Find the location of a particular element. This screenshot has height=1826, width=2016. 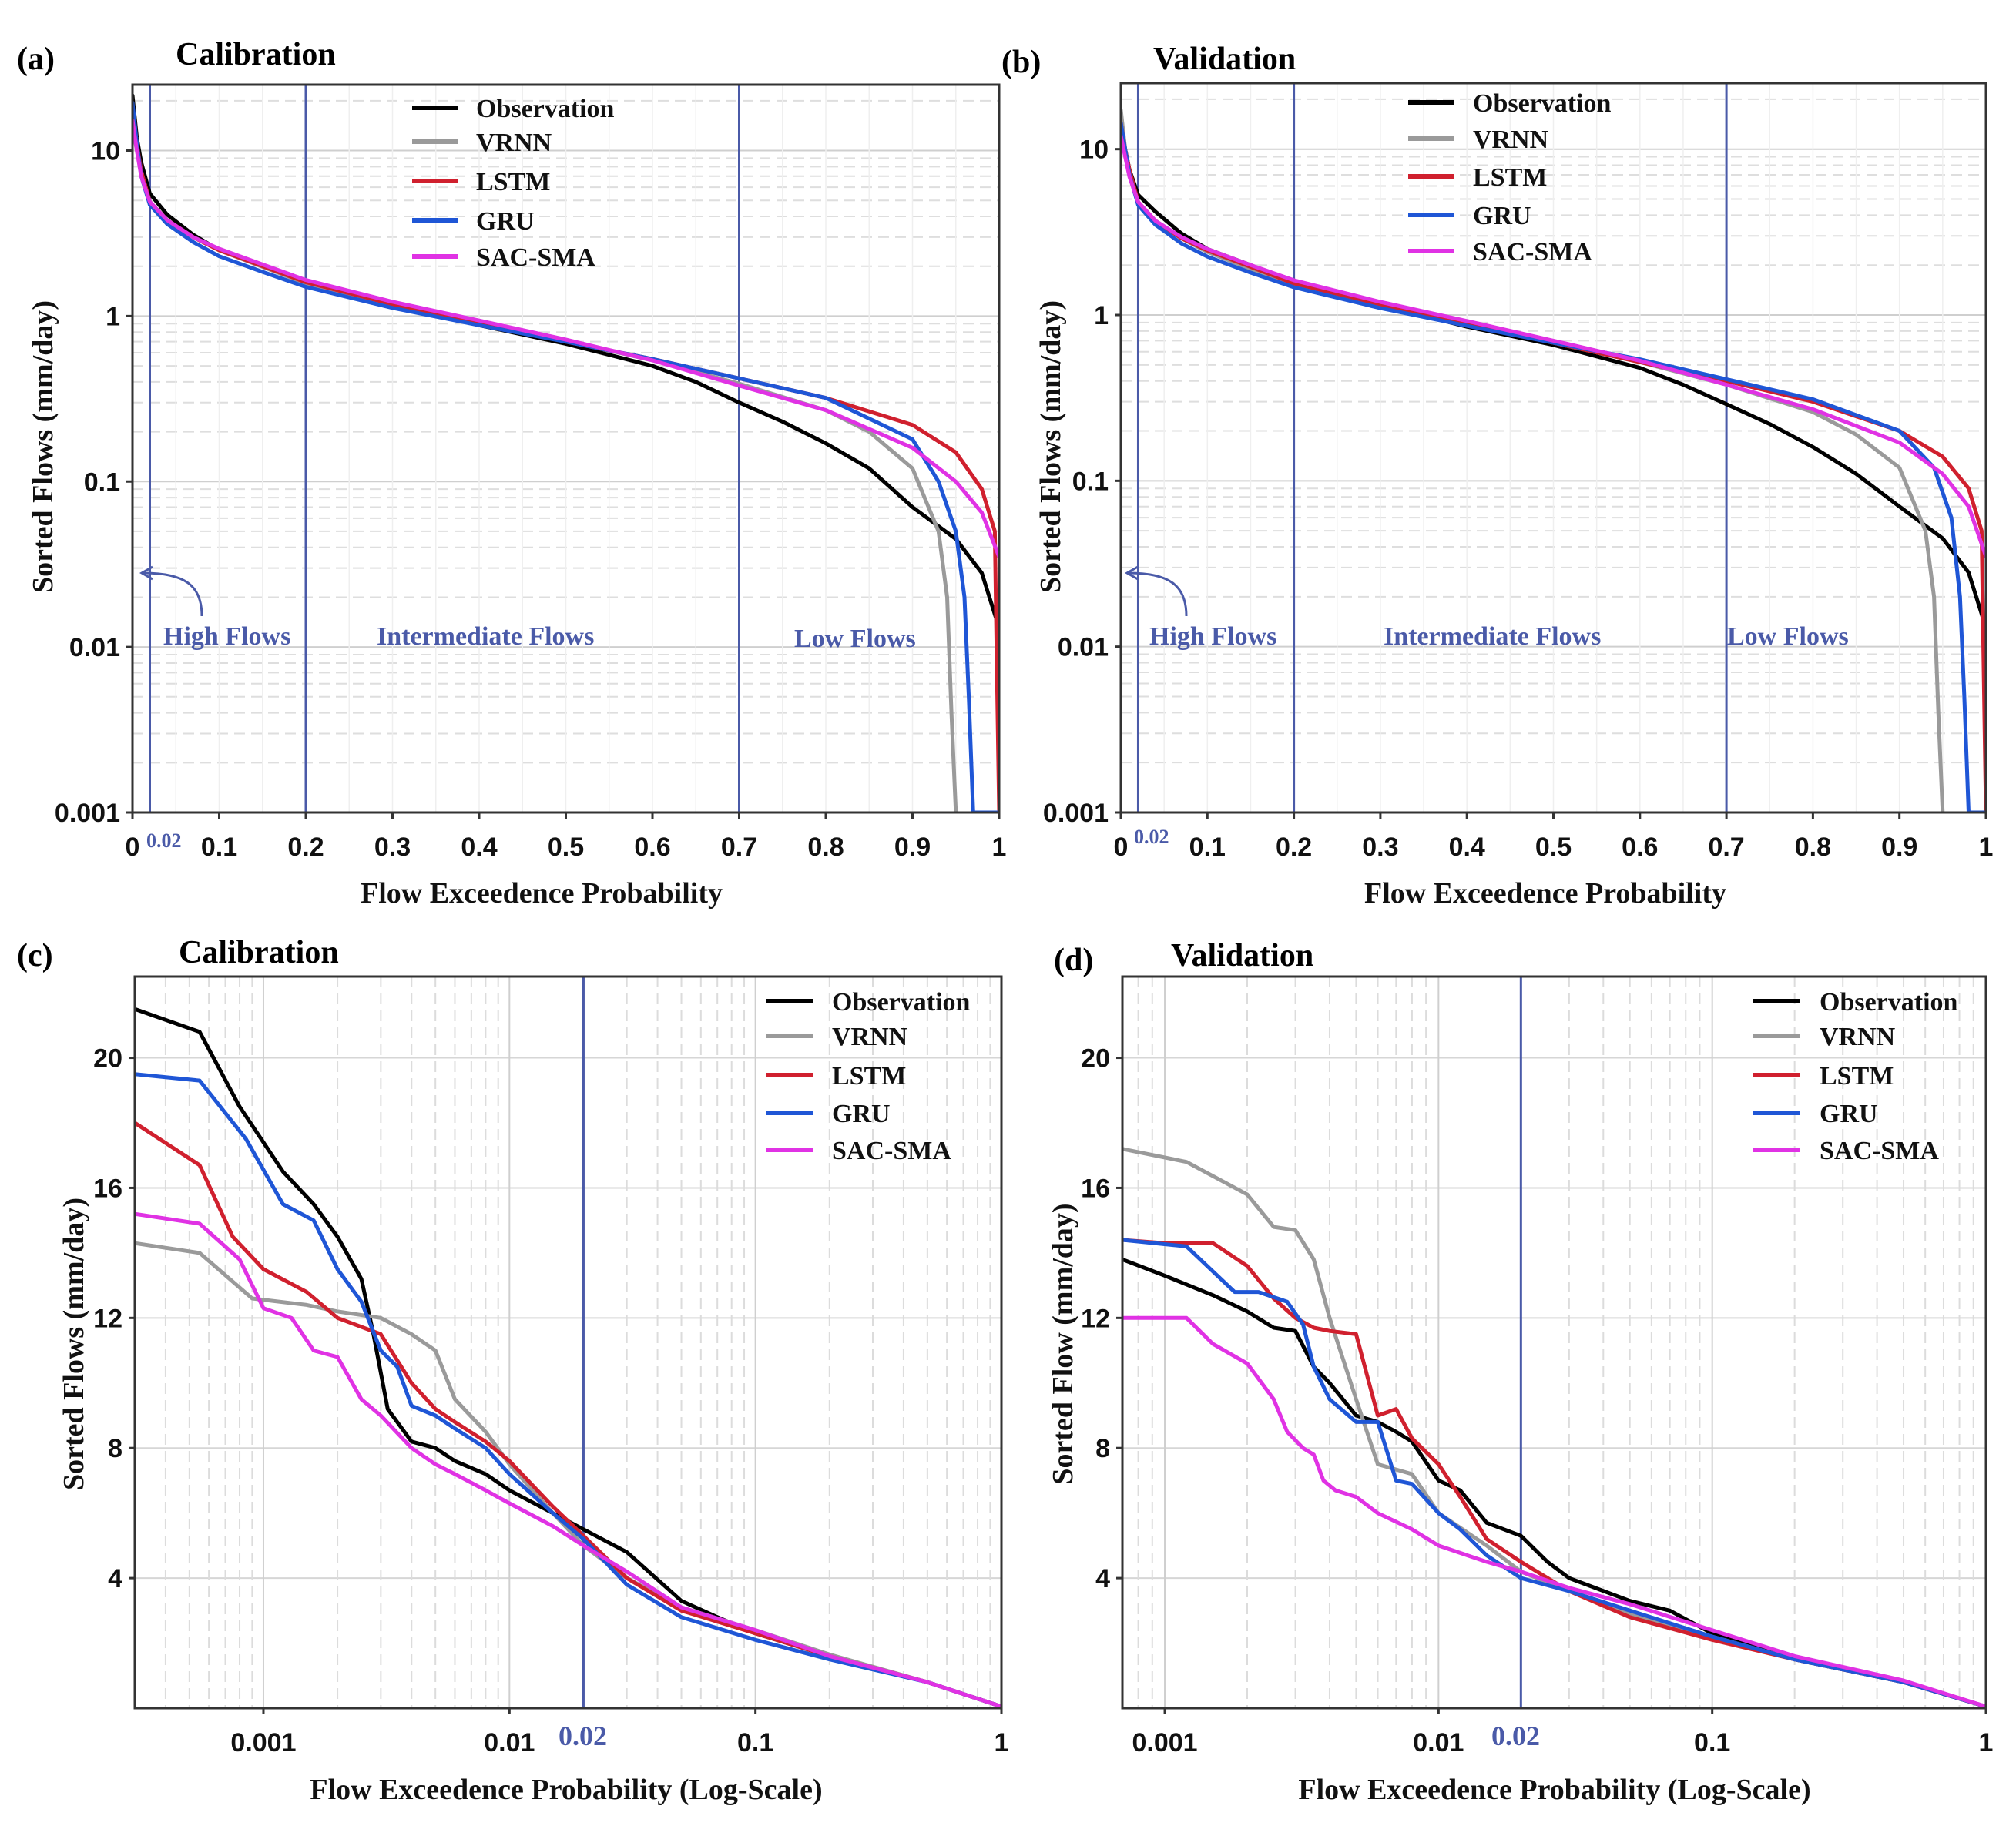

panel-b-label: (b) is located at coordinates (1021, 63).